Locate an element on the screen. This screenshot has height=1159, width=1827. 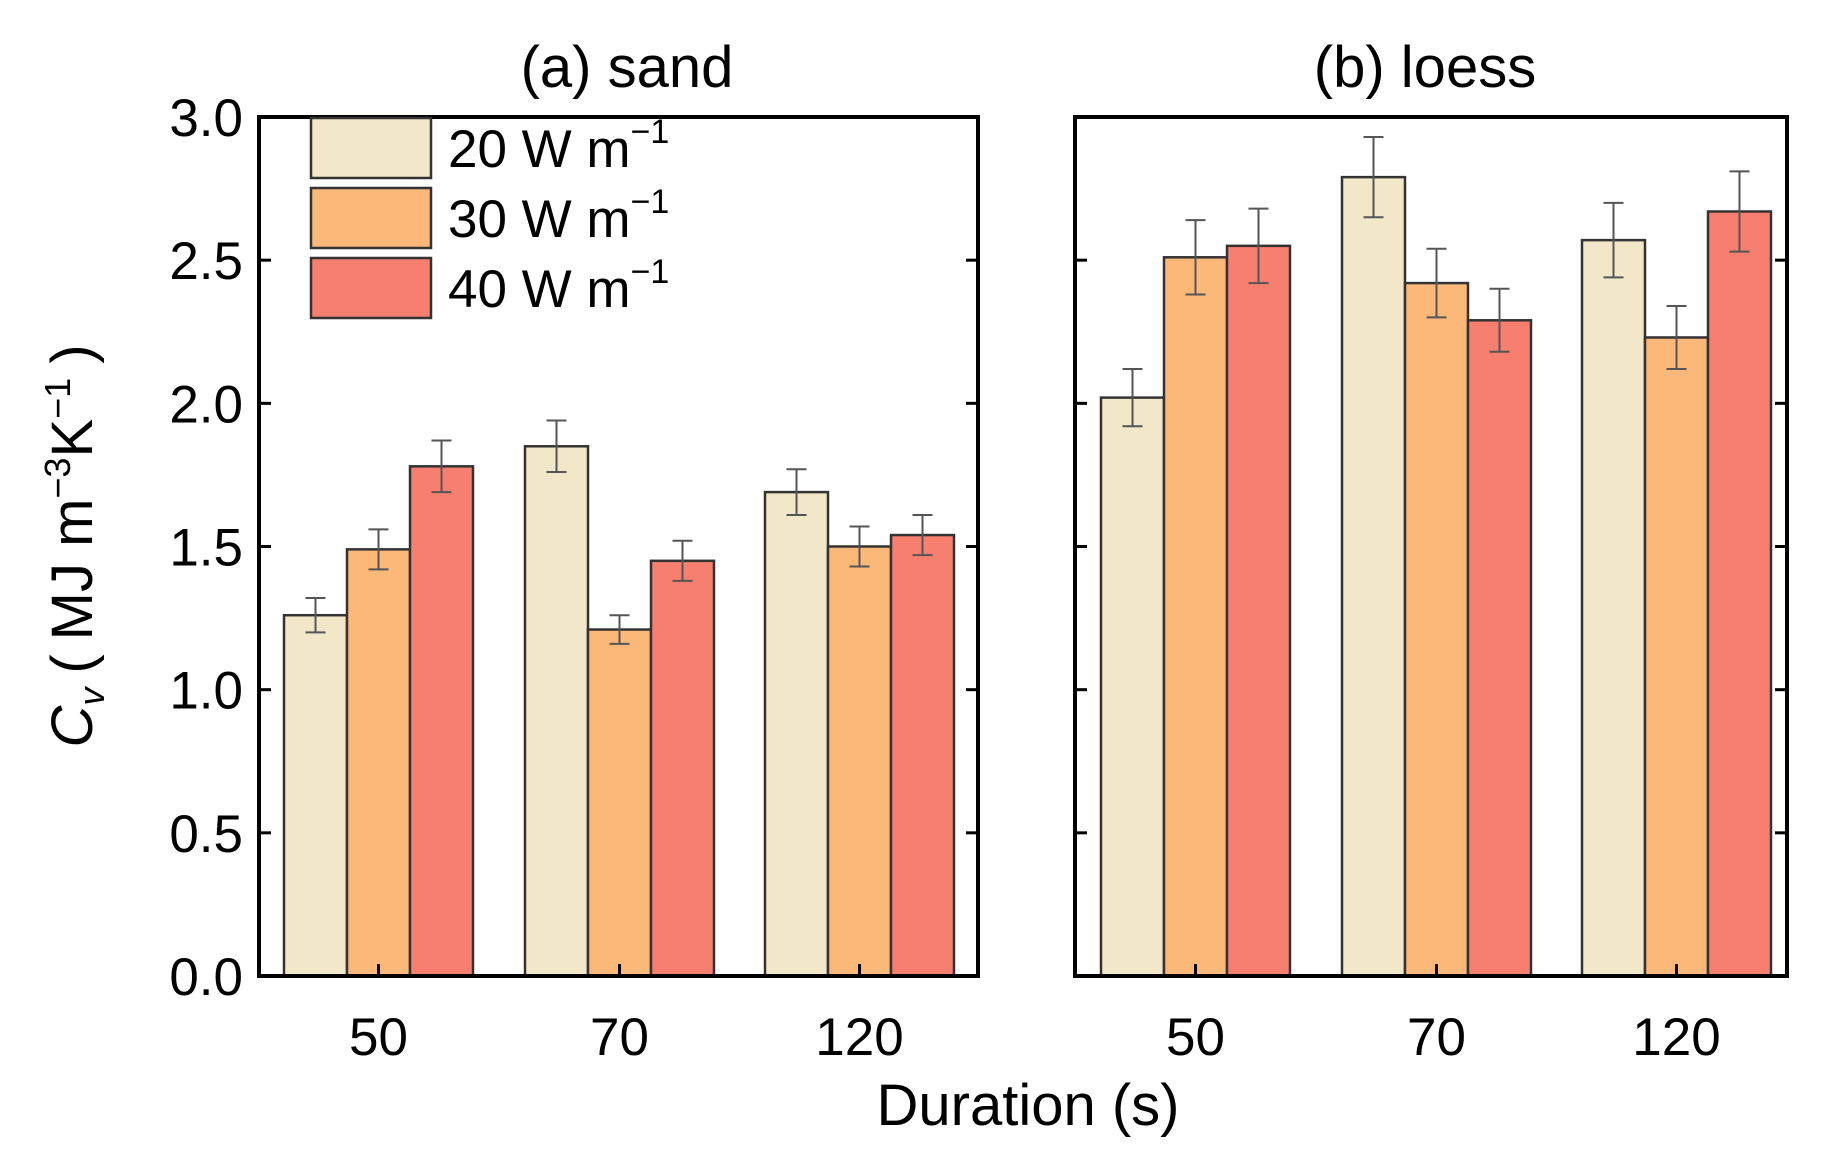
bar-sand-70-s1 is located at coordinates (556, 711).